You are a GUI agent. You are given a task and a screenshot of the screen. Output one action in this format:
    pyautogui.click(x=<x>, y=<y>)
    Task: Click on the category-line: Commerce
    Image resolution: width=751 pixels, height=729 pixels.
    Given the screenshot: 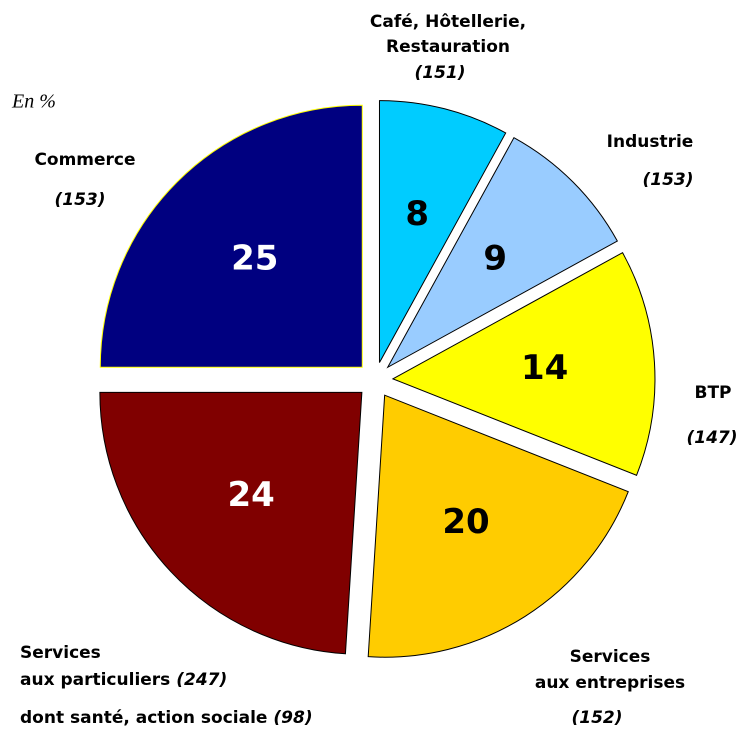 What is the action you would take?
    pyautogui.click(x=84, y=160)
    